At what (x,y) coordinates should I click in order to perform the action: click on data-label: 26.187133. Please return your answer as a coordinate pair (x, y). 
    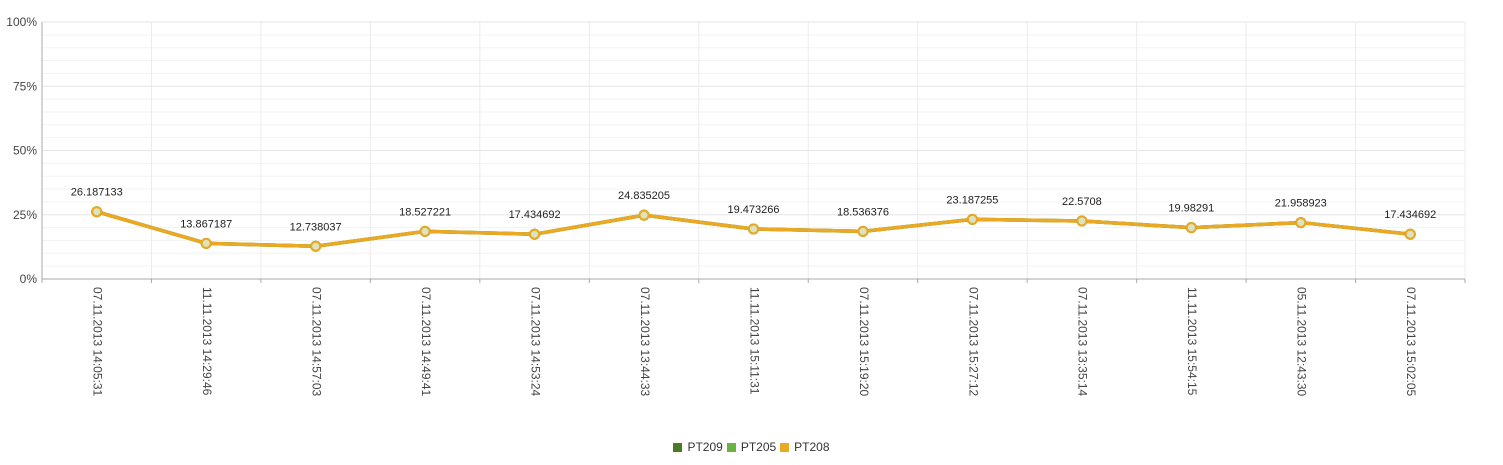
    Looking at the image, I should click on (97, 193).